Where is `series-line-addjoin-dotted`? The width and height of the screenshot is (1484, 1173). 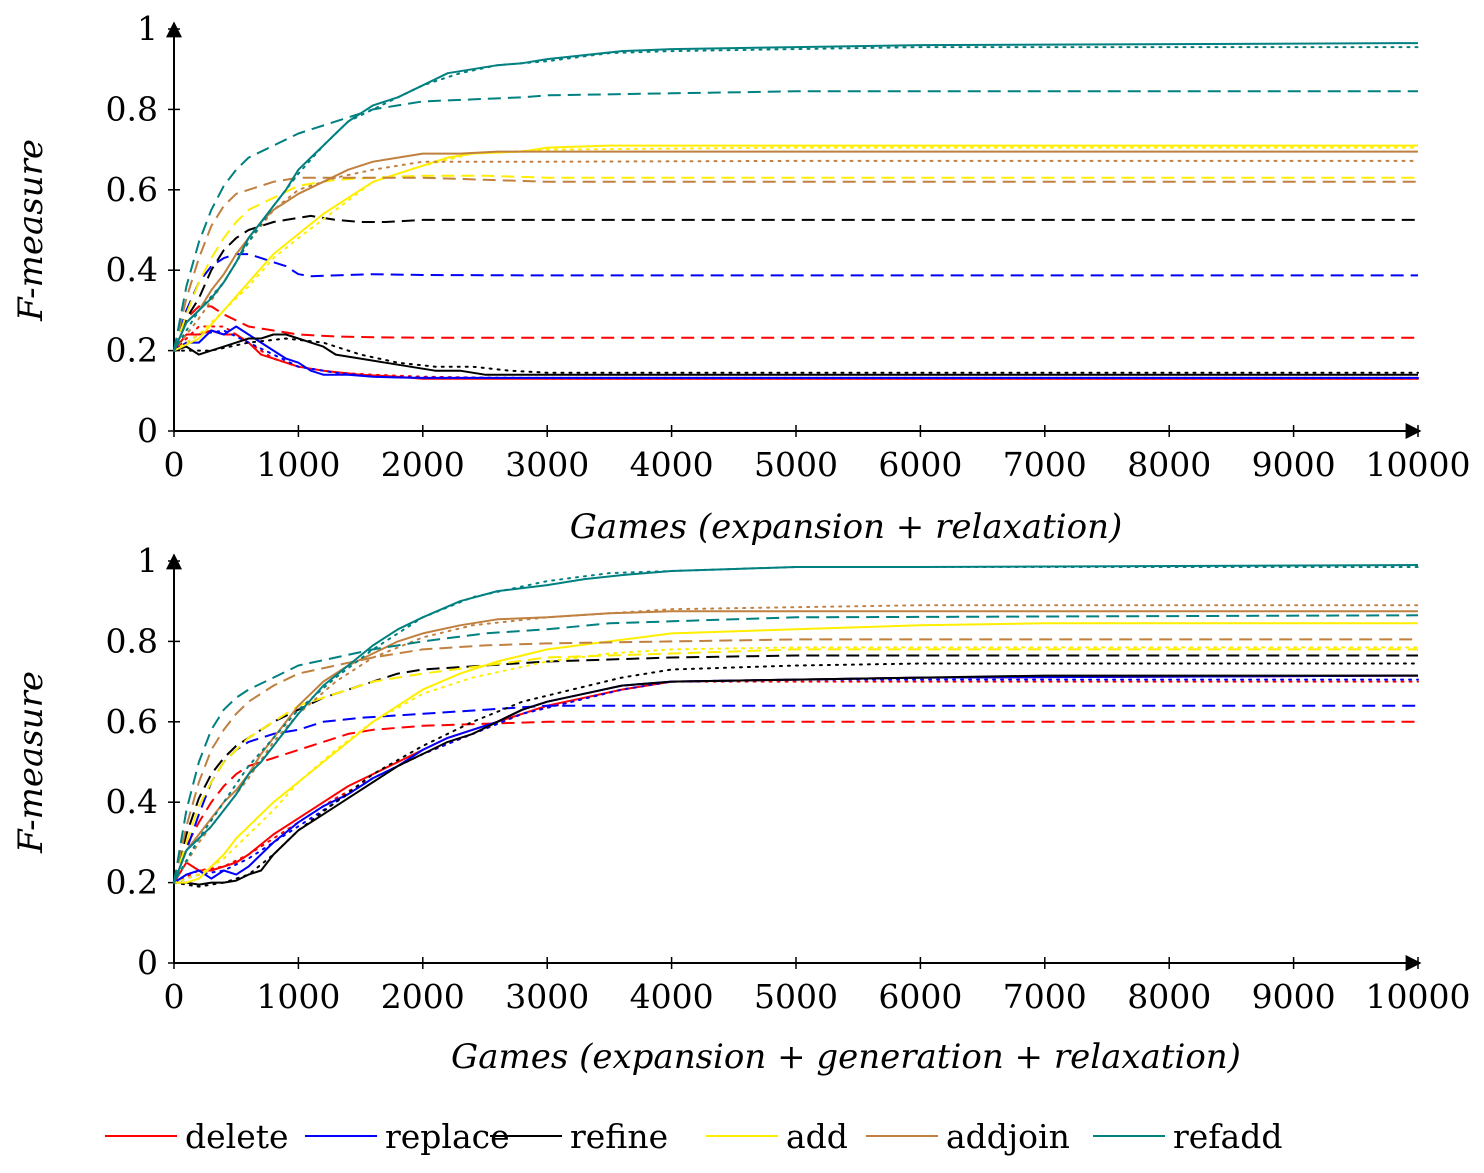
series-line-addjoin-dotted is located at coordinates (796, 255).